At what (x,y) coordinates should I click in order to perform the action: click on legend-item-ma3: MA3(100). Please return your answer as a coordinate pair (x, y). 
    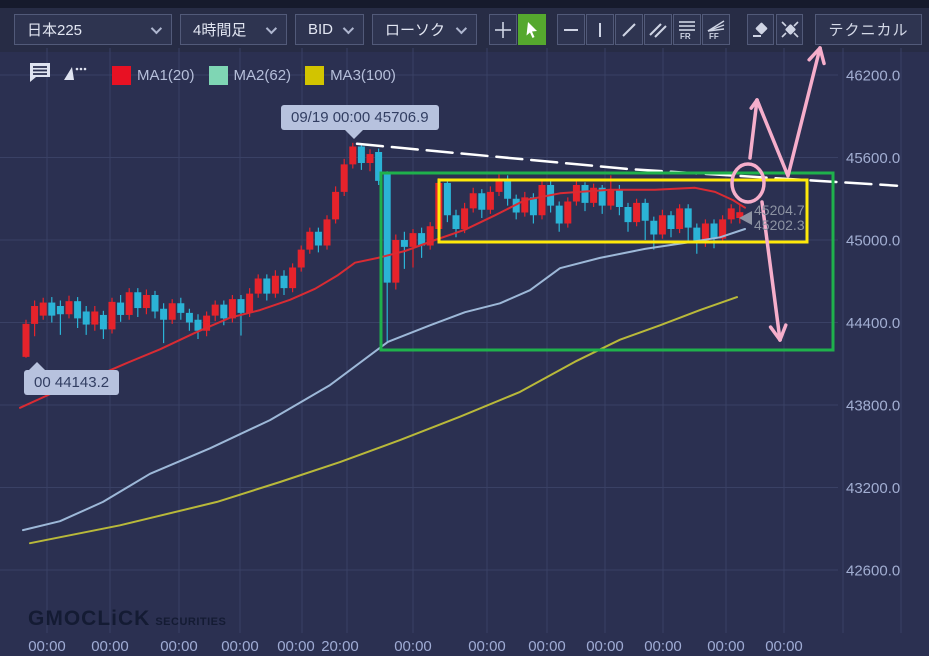
    Looking at the image, I should click on (350, 75).